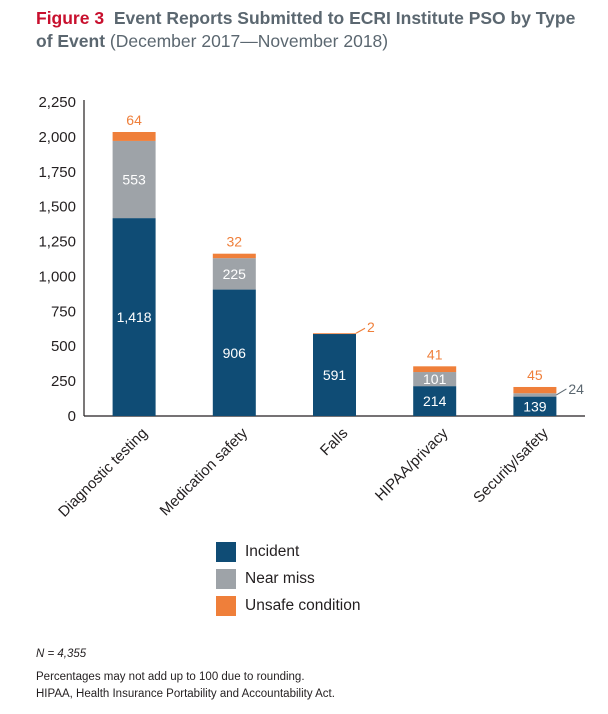 The height and width of the screenshot is (714, 608). What do you see at coordinates (334, 442) in the screenshot?
I see `x-category-label: Falls` at bounding box center [334, 442].